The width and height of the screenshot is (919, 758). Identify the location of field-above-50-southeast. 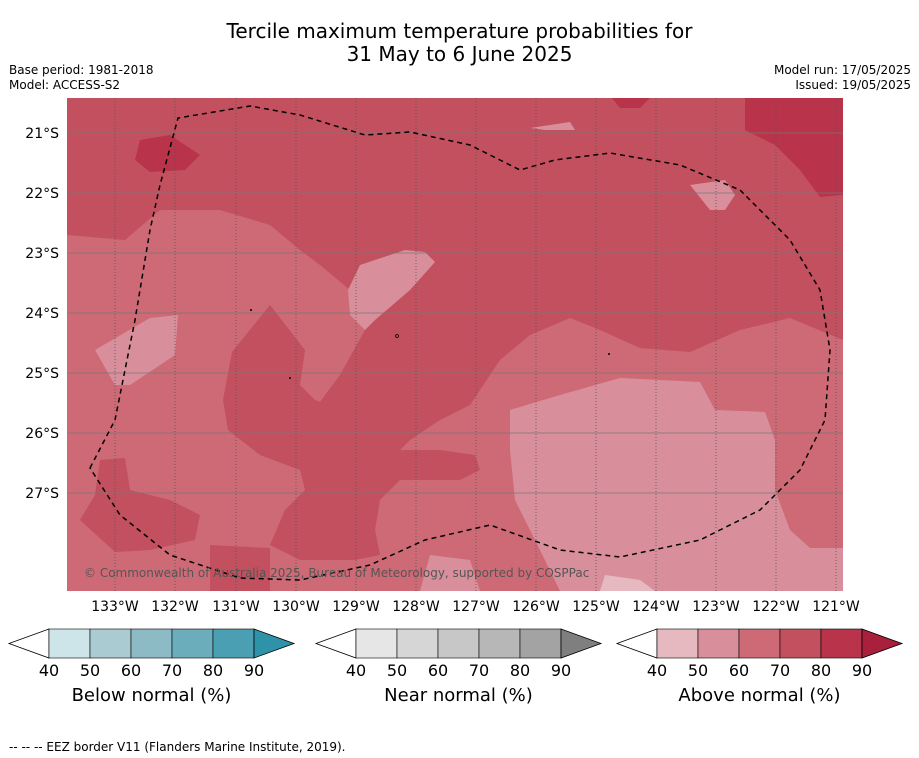
(676, 484).